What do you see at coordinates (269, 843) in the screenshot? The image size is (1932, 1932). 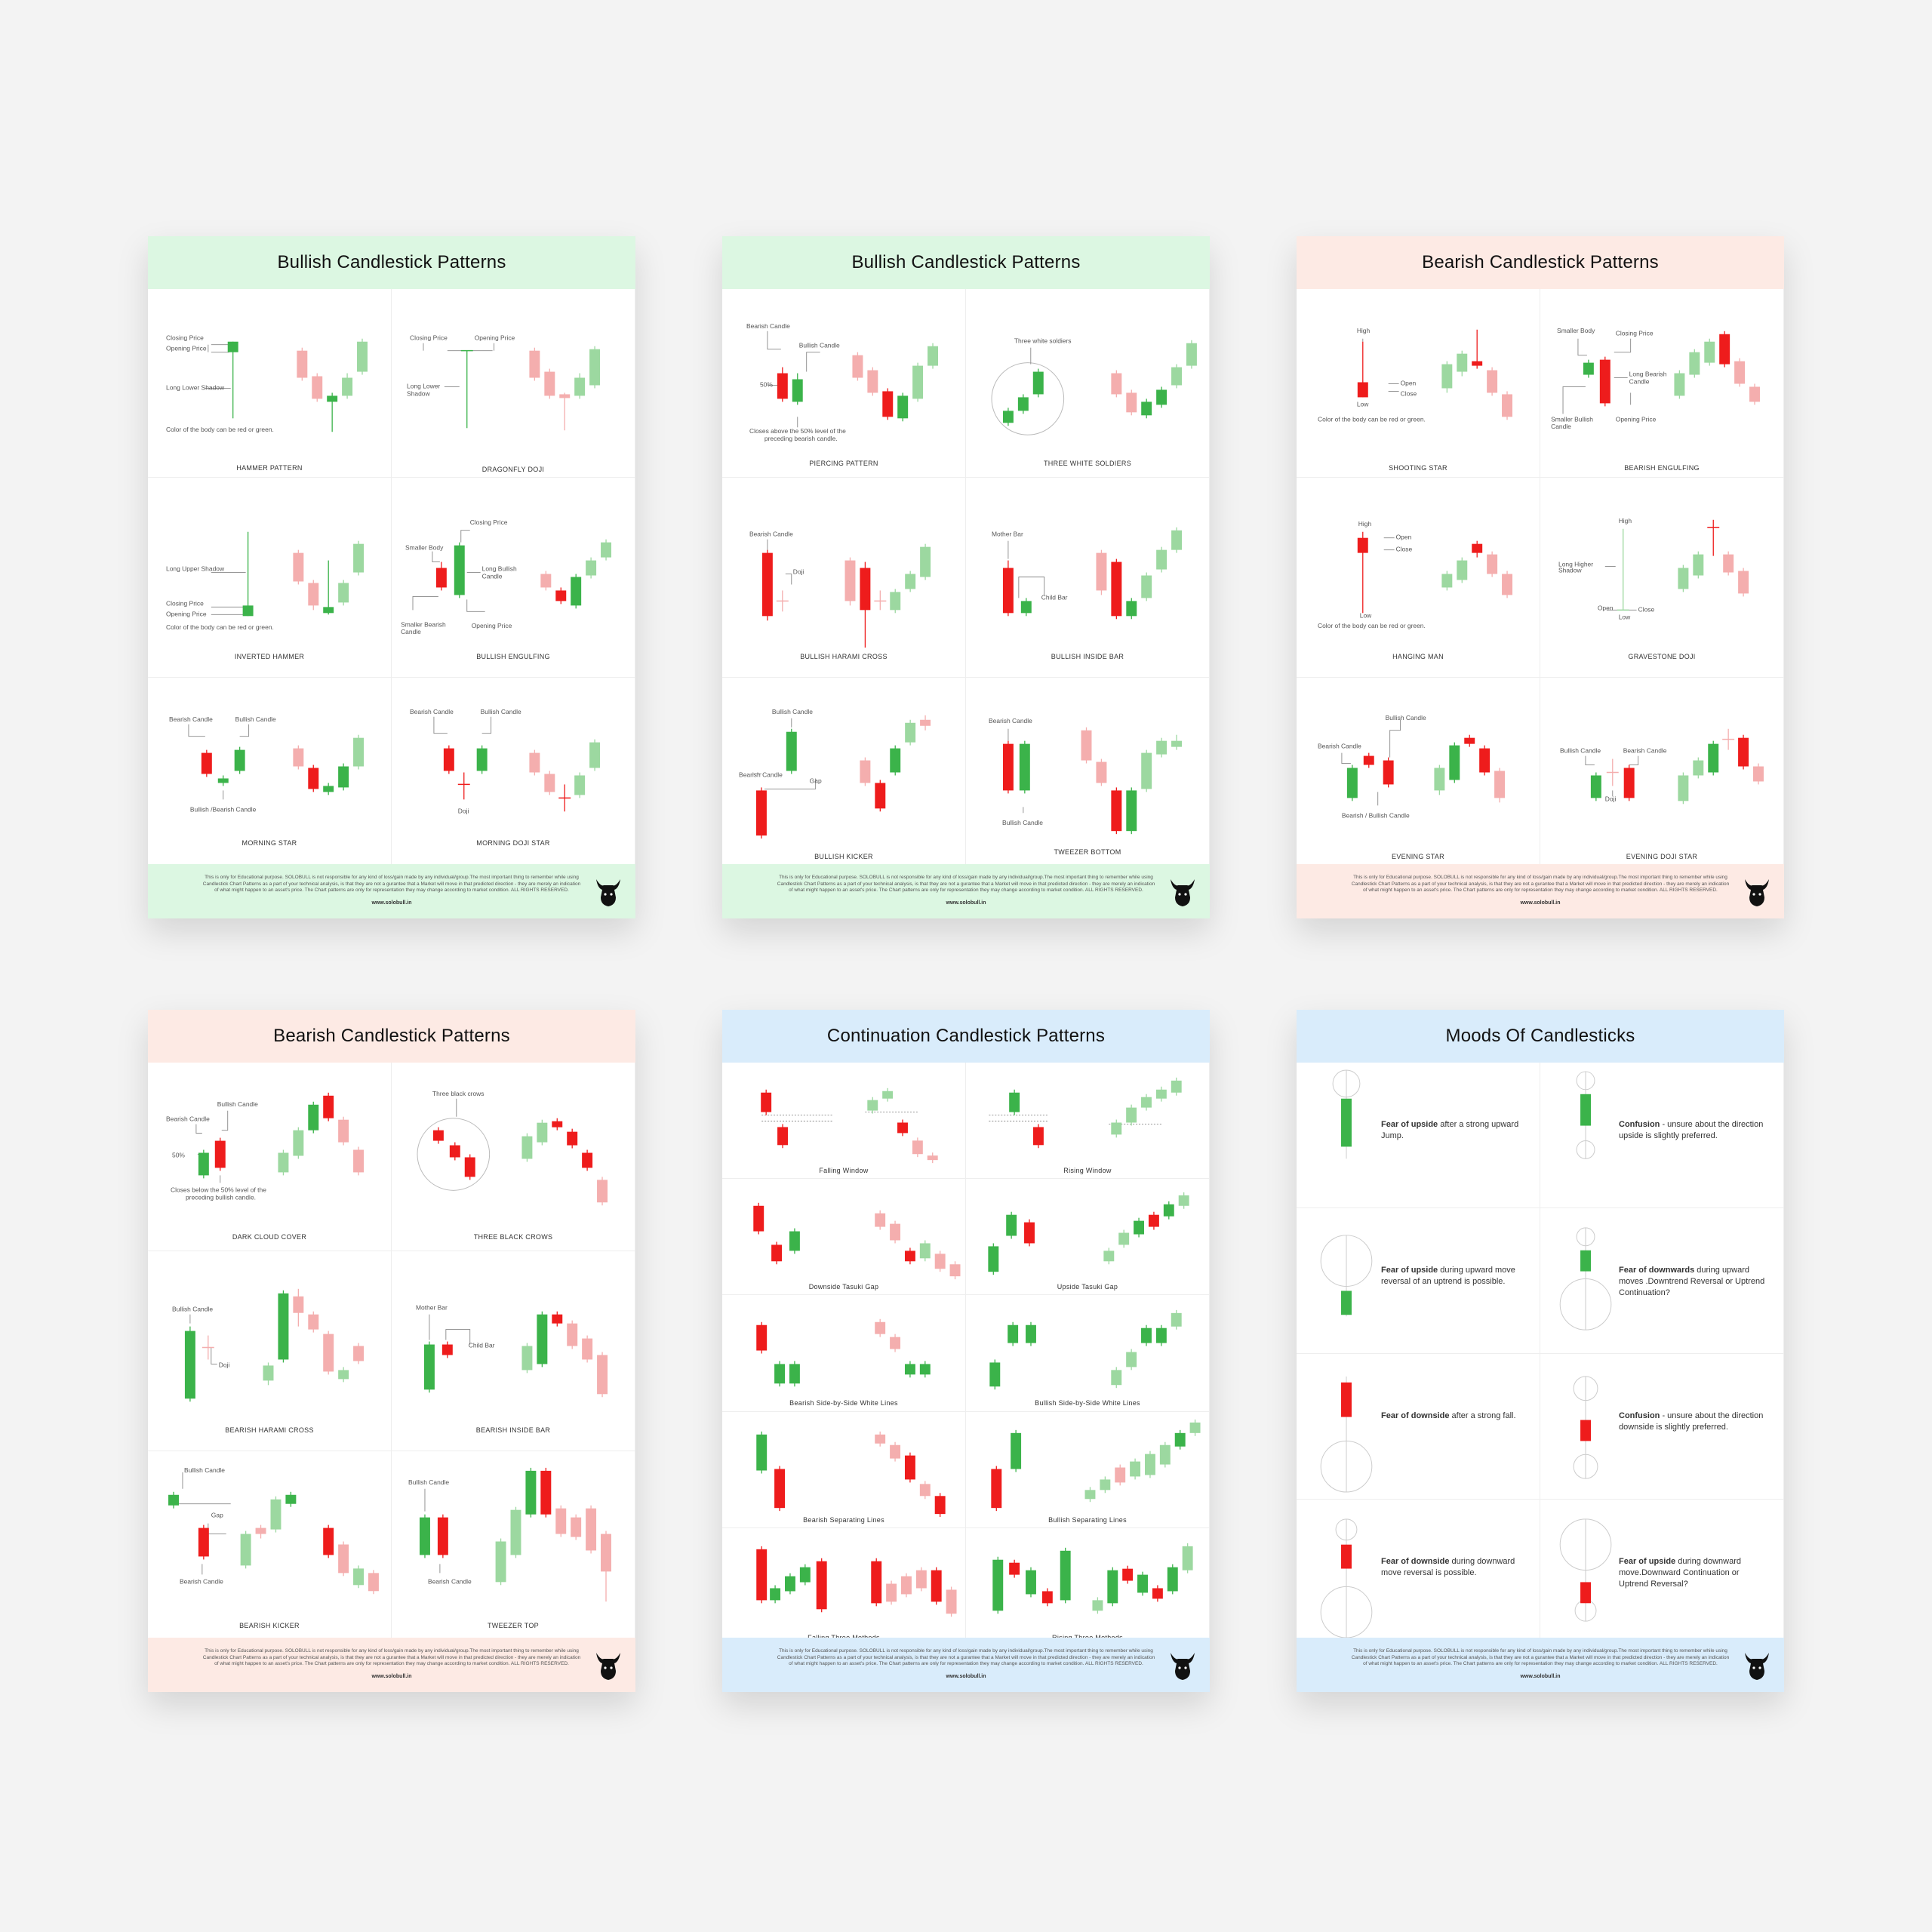 I see `pattern-caption: MORNING STAR` at bounding box center [269, 843].